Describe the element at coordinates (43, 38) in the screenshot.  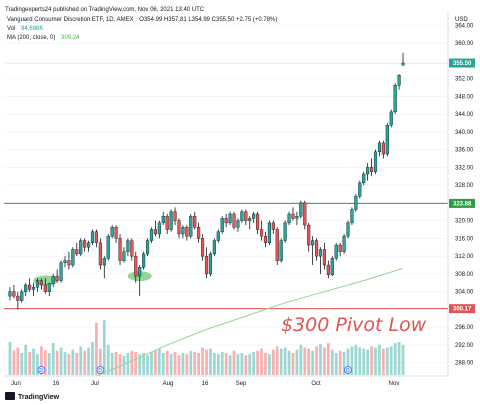
I see `ma-legend: MA (200, close, 0) 309.24` at that location.